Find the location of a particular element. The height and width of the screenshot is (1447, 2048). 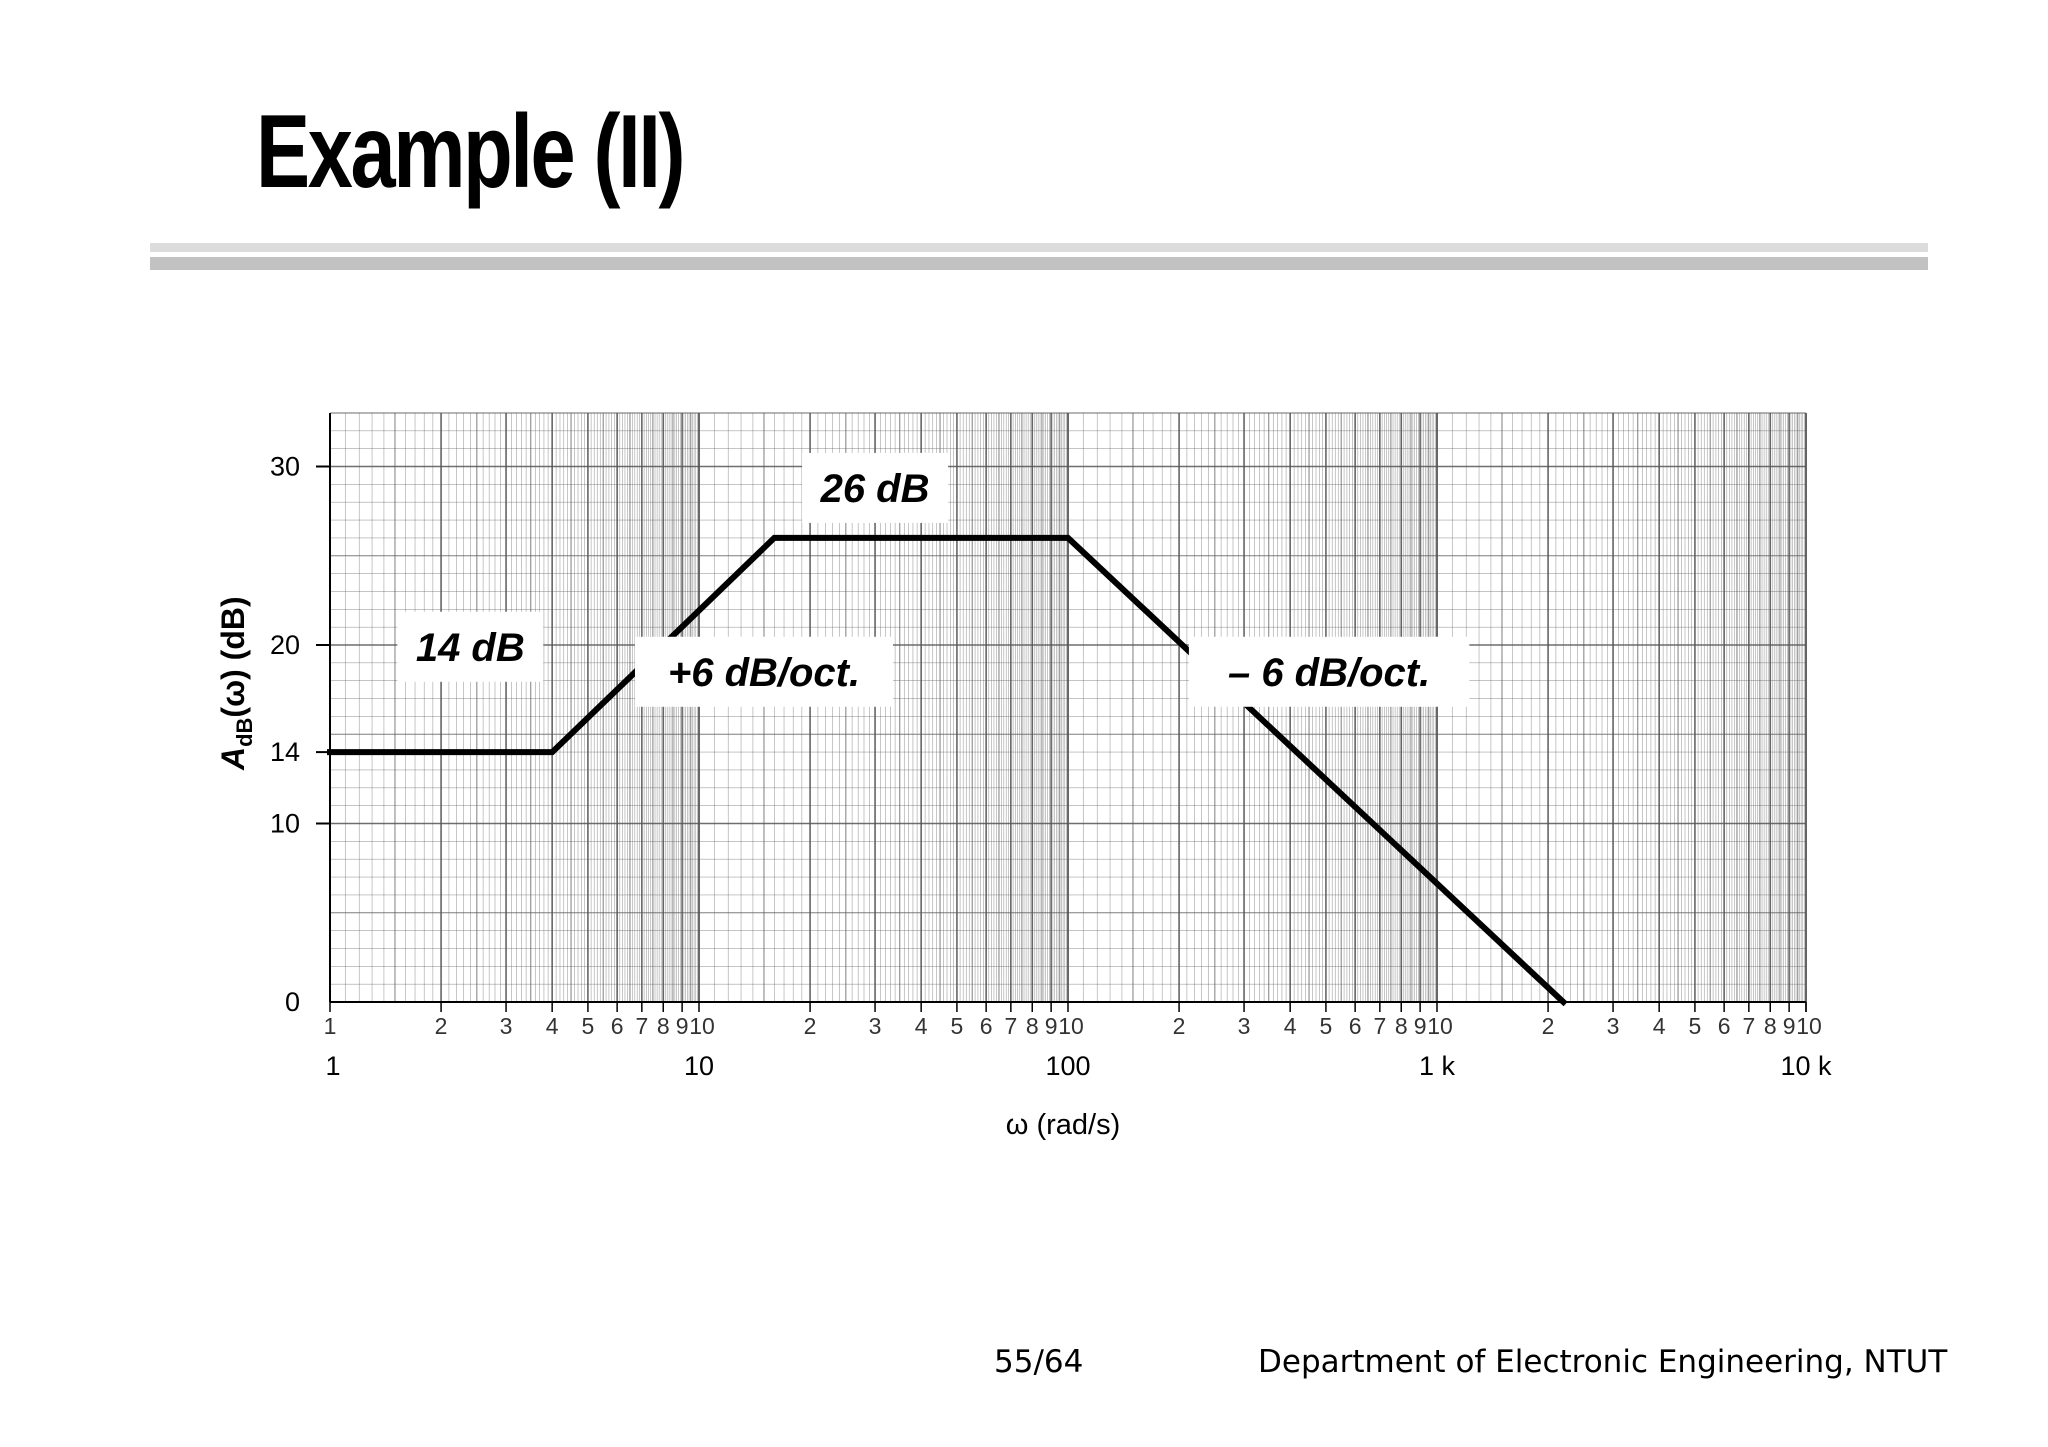

y-tick-label: 10 is located at coordinates (285, 824).